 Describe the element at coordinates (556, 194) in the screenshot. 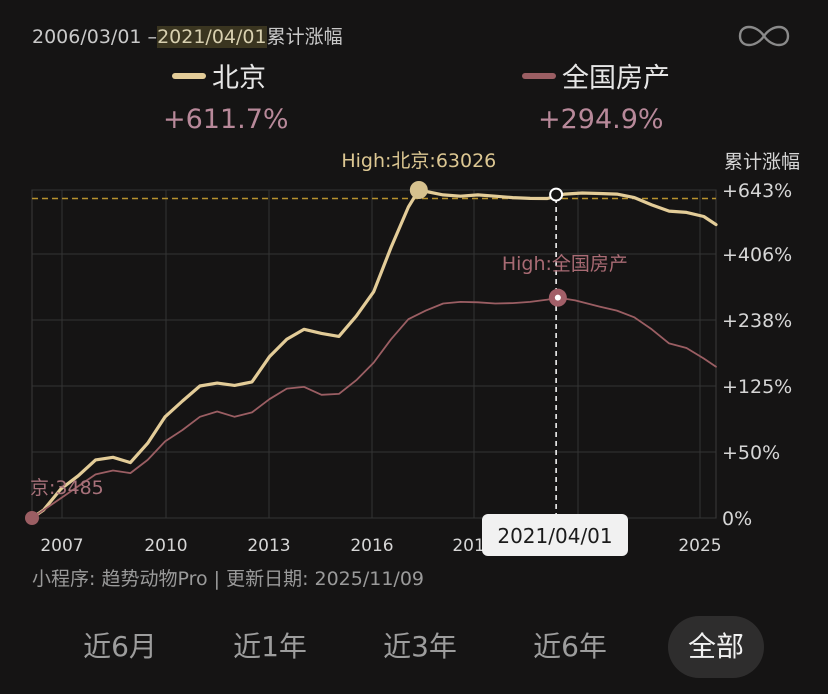

I see `crosshair-point-beijing` at that location.